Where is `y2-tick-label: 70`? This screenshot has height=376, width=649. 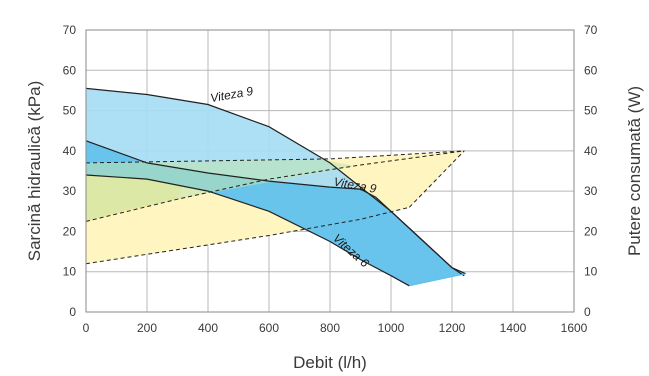 y2-tick-label: 70 is located at coordinates (591, 30).